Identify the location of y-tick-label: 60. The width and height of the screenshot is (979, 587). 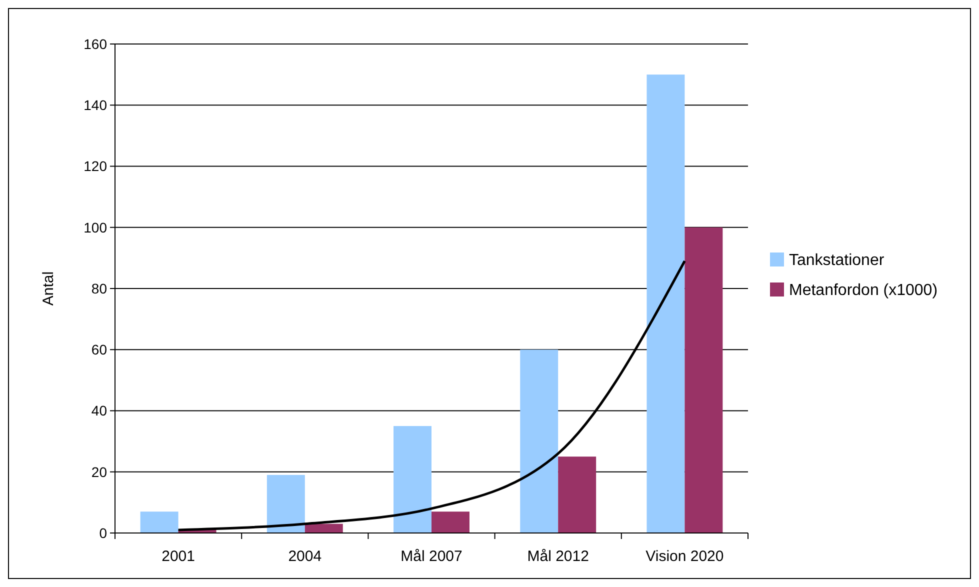
(99, 350).